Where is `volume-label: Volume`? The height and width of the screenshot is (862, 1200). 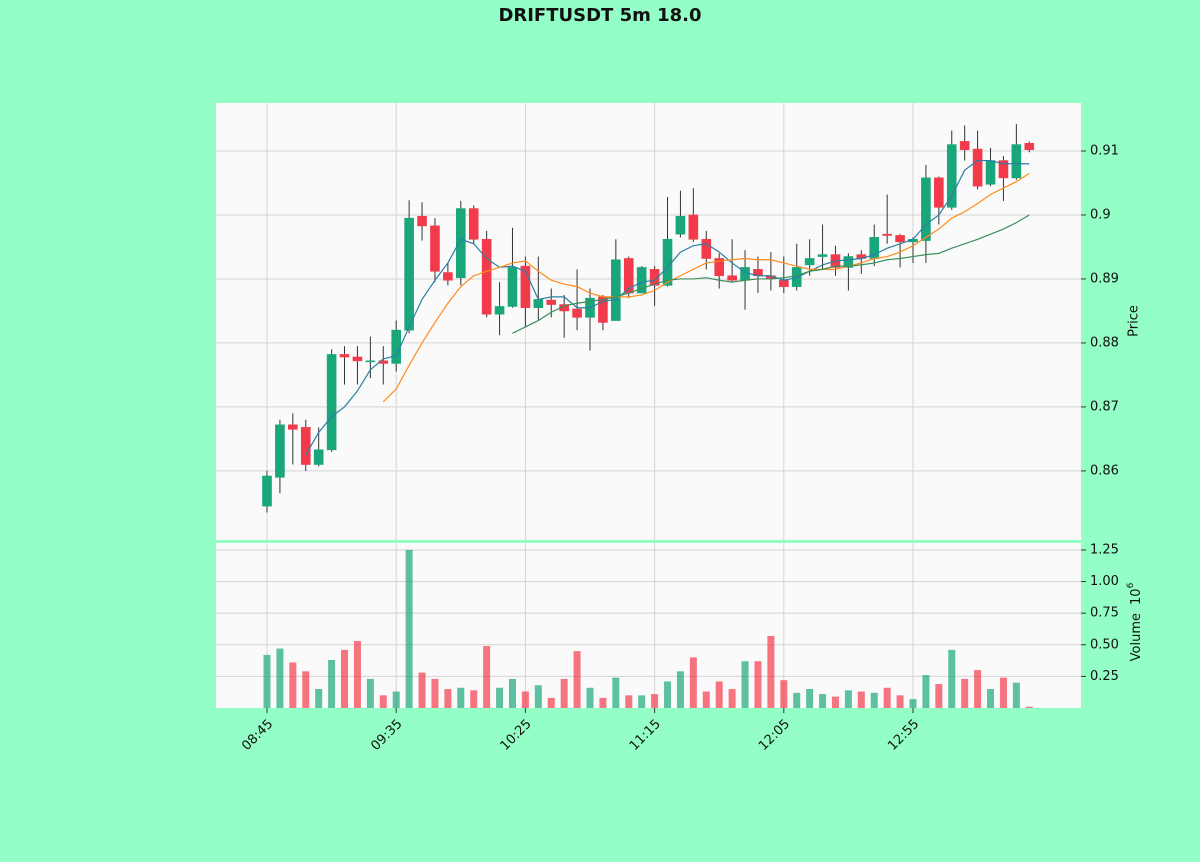 volume-label: Volume is located at coordinates (1136, 637).